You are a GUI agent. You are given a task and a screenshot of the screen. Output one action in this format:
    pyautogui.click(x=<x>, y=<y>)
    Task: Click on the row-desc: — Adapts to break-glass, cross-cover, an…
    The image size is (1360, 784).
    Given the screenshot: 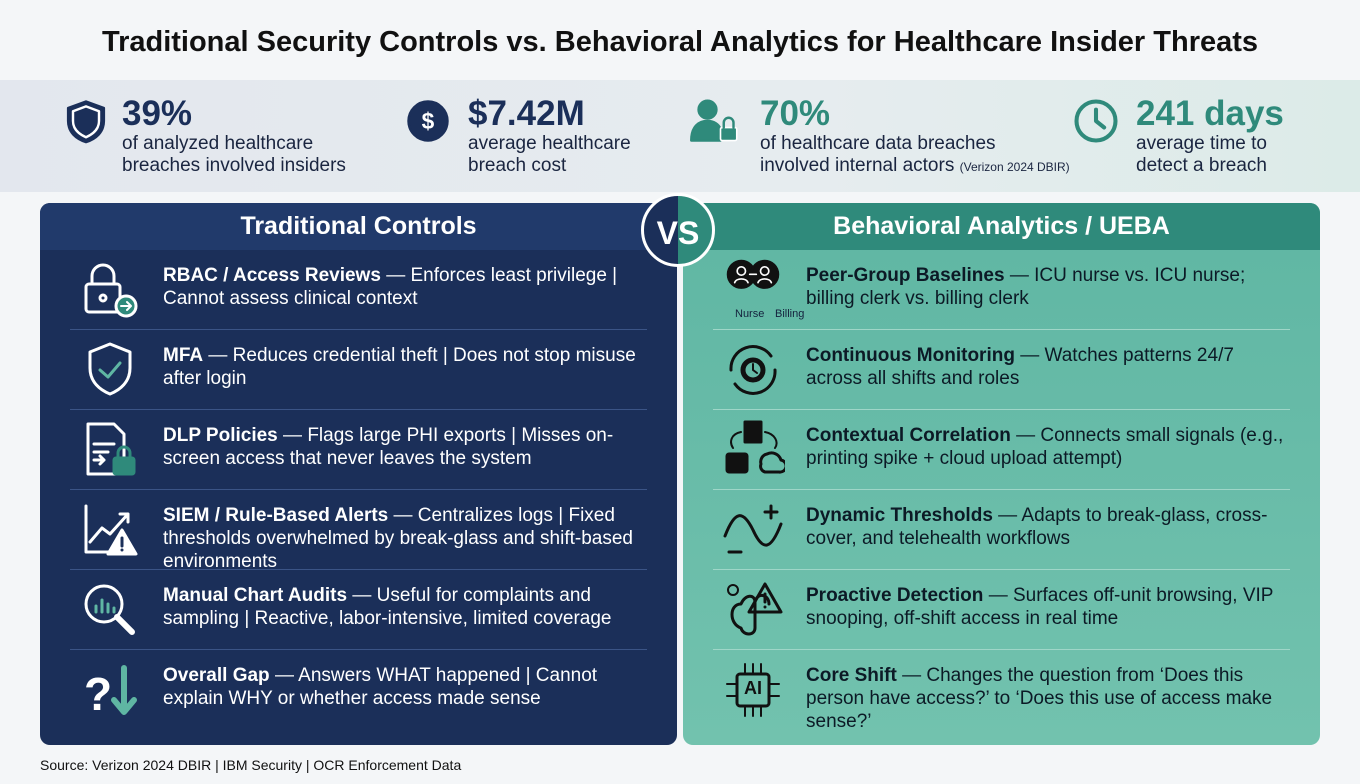 What is the action you would take?
    pyautogui.click(x=1037, y=527)
    